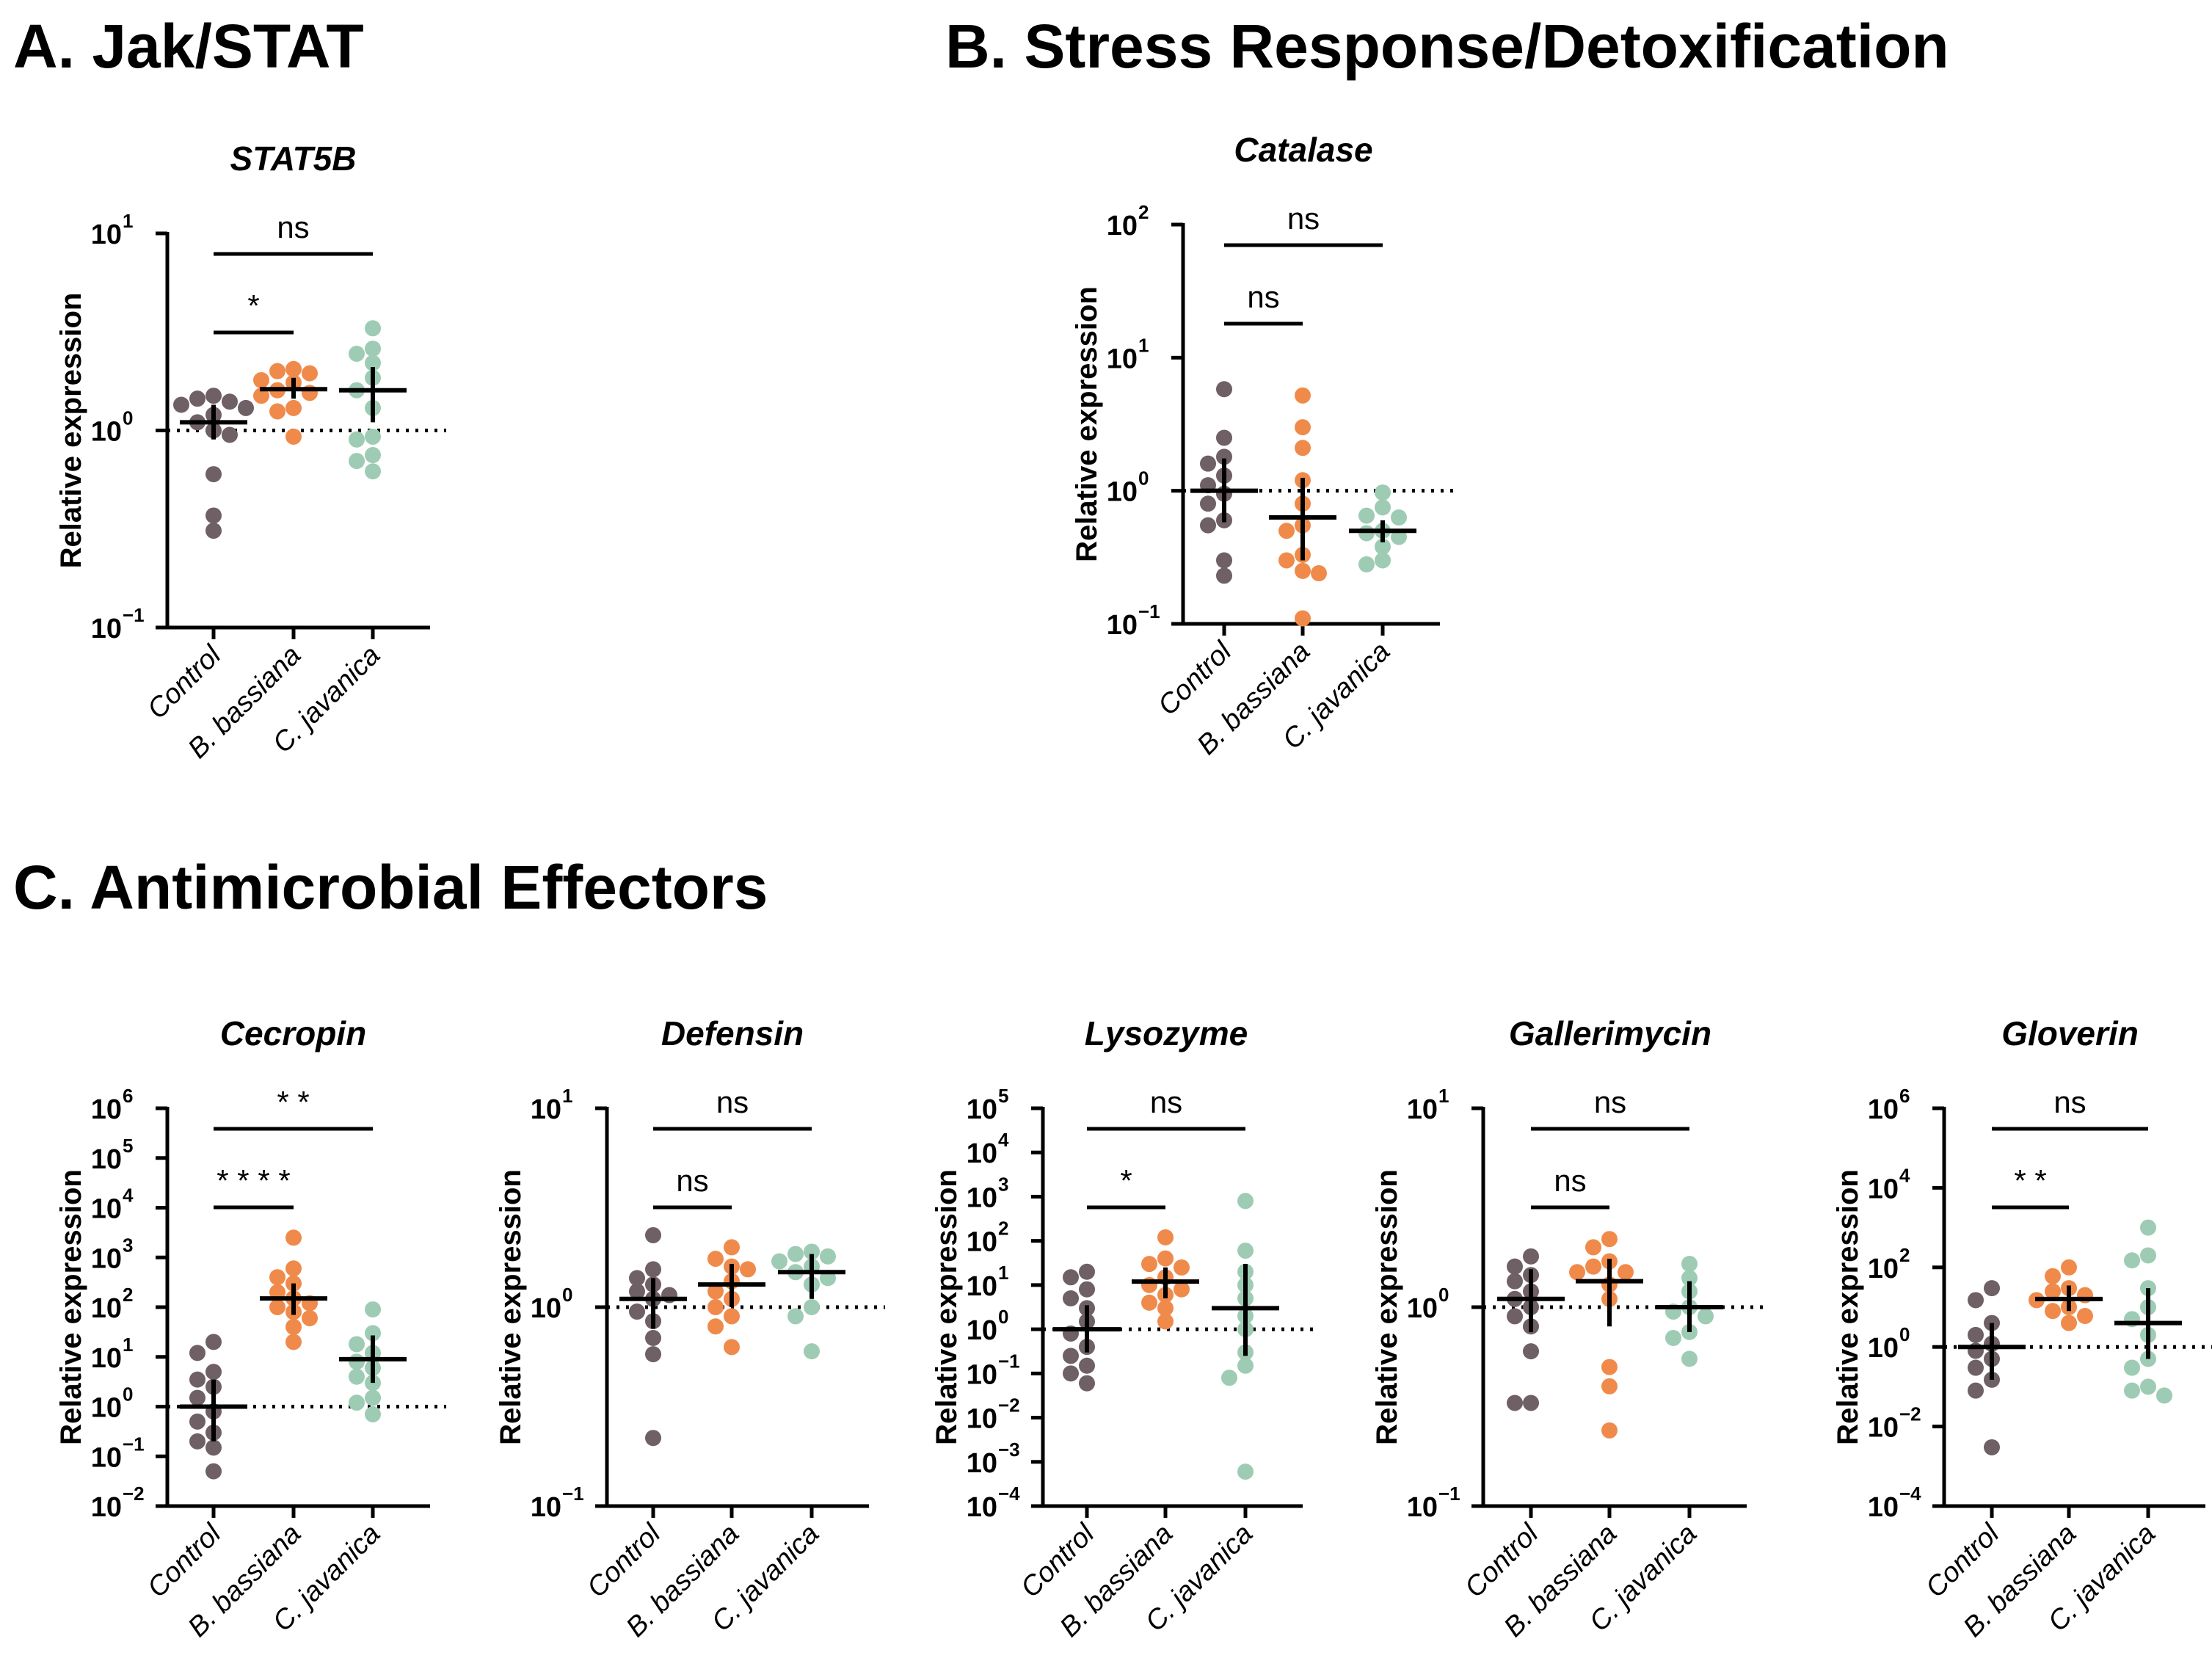 This screenshot has width=2212, height=1669. What do you see at coordinates (253, 1180) in the screenshot?
I see `significance-label: * * * *` at bounding box center [253, 1180].